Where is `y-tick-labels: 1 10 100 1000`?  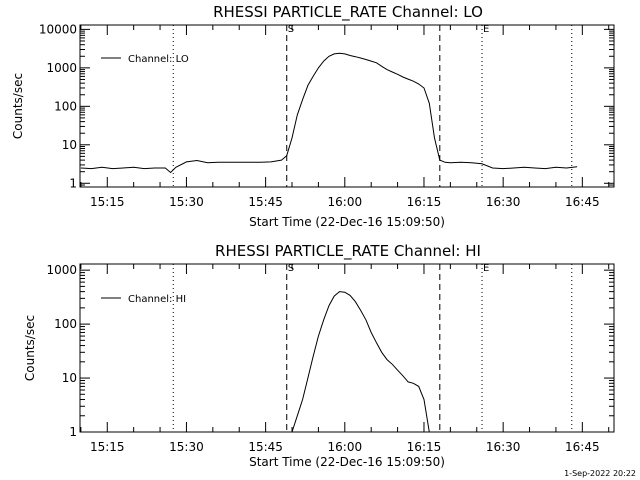
y-tick-labels: 1 10 100 1000 is located at coordinates (61, 351).